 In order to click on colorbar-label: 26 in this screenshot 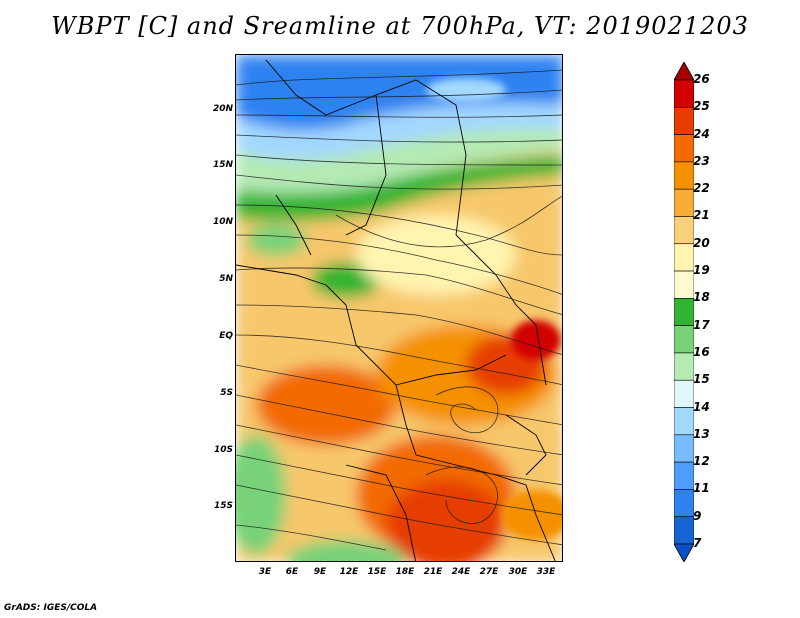, I will do `click(701, 79)`.